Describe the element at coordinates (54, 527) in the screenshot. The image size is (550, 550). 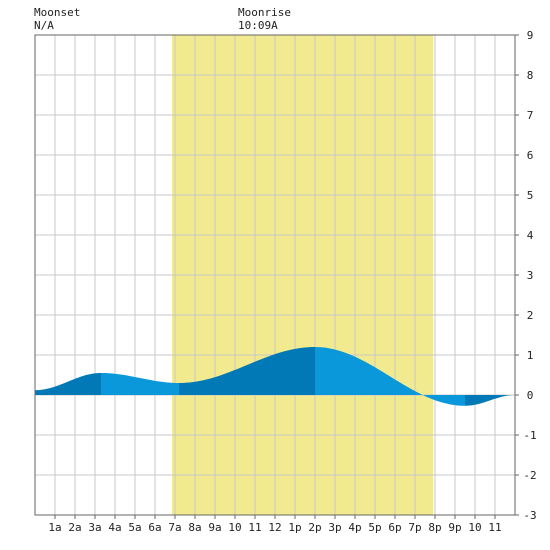
I see `x-tick-label: 1a` at that location.